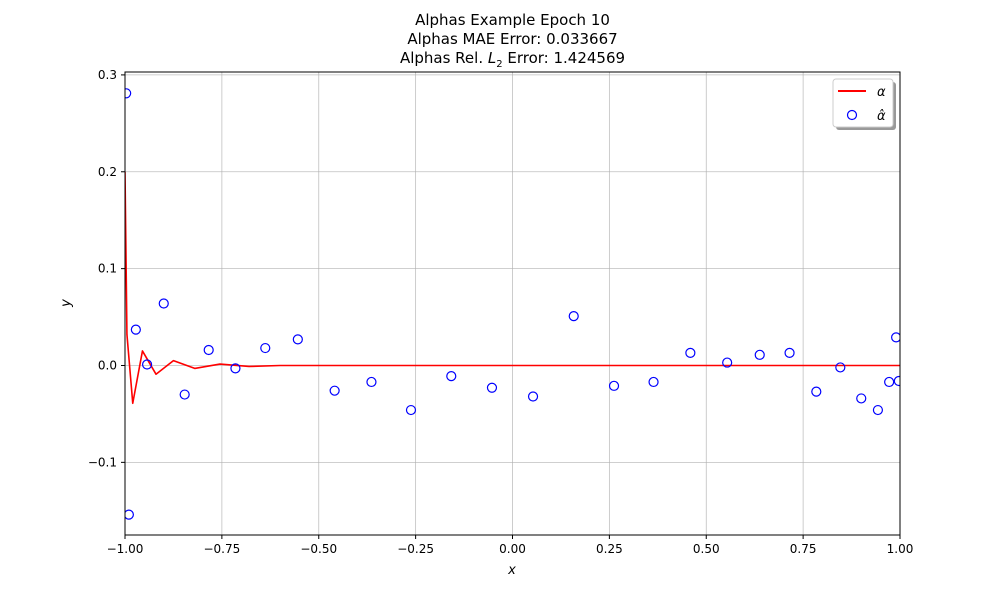 This screenshot has width=1000, height=600. Describe the element at coordinates (803, 549) in the screenshot. I see `x-tick-label: 0.75` at that location.